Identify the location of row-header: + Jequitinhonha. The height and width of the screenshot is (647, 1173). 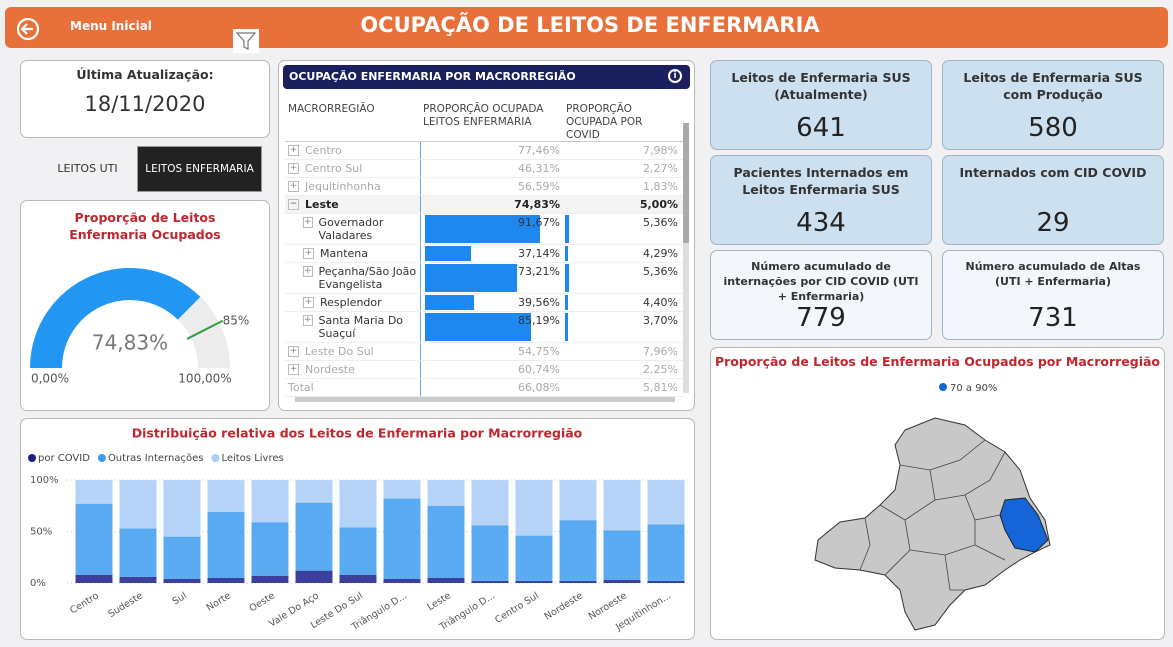
(352, 186).